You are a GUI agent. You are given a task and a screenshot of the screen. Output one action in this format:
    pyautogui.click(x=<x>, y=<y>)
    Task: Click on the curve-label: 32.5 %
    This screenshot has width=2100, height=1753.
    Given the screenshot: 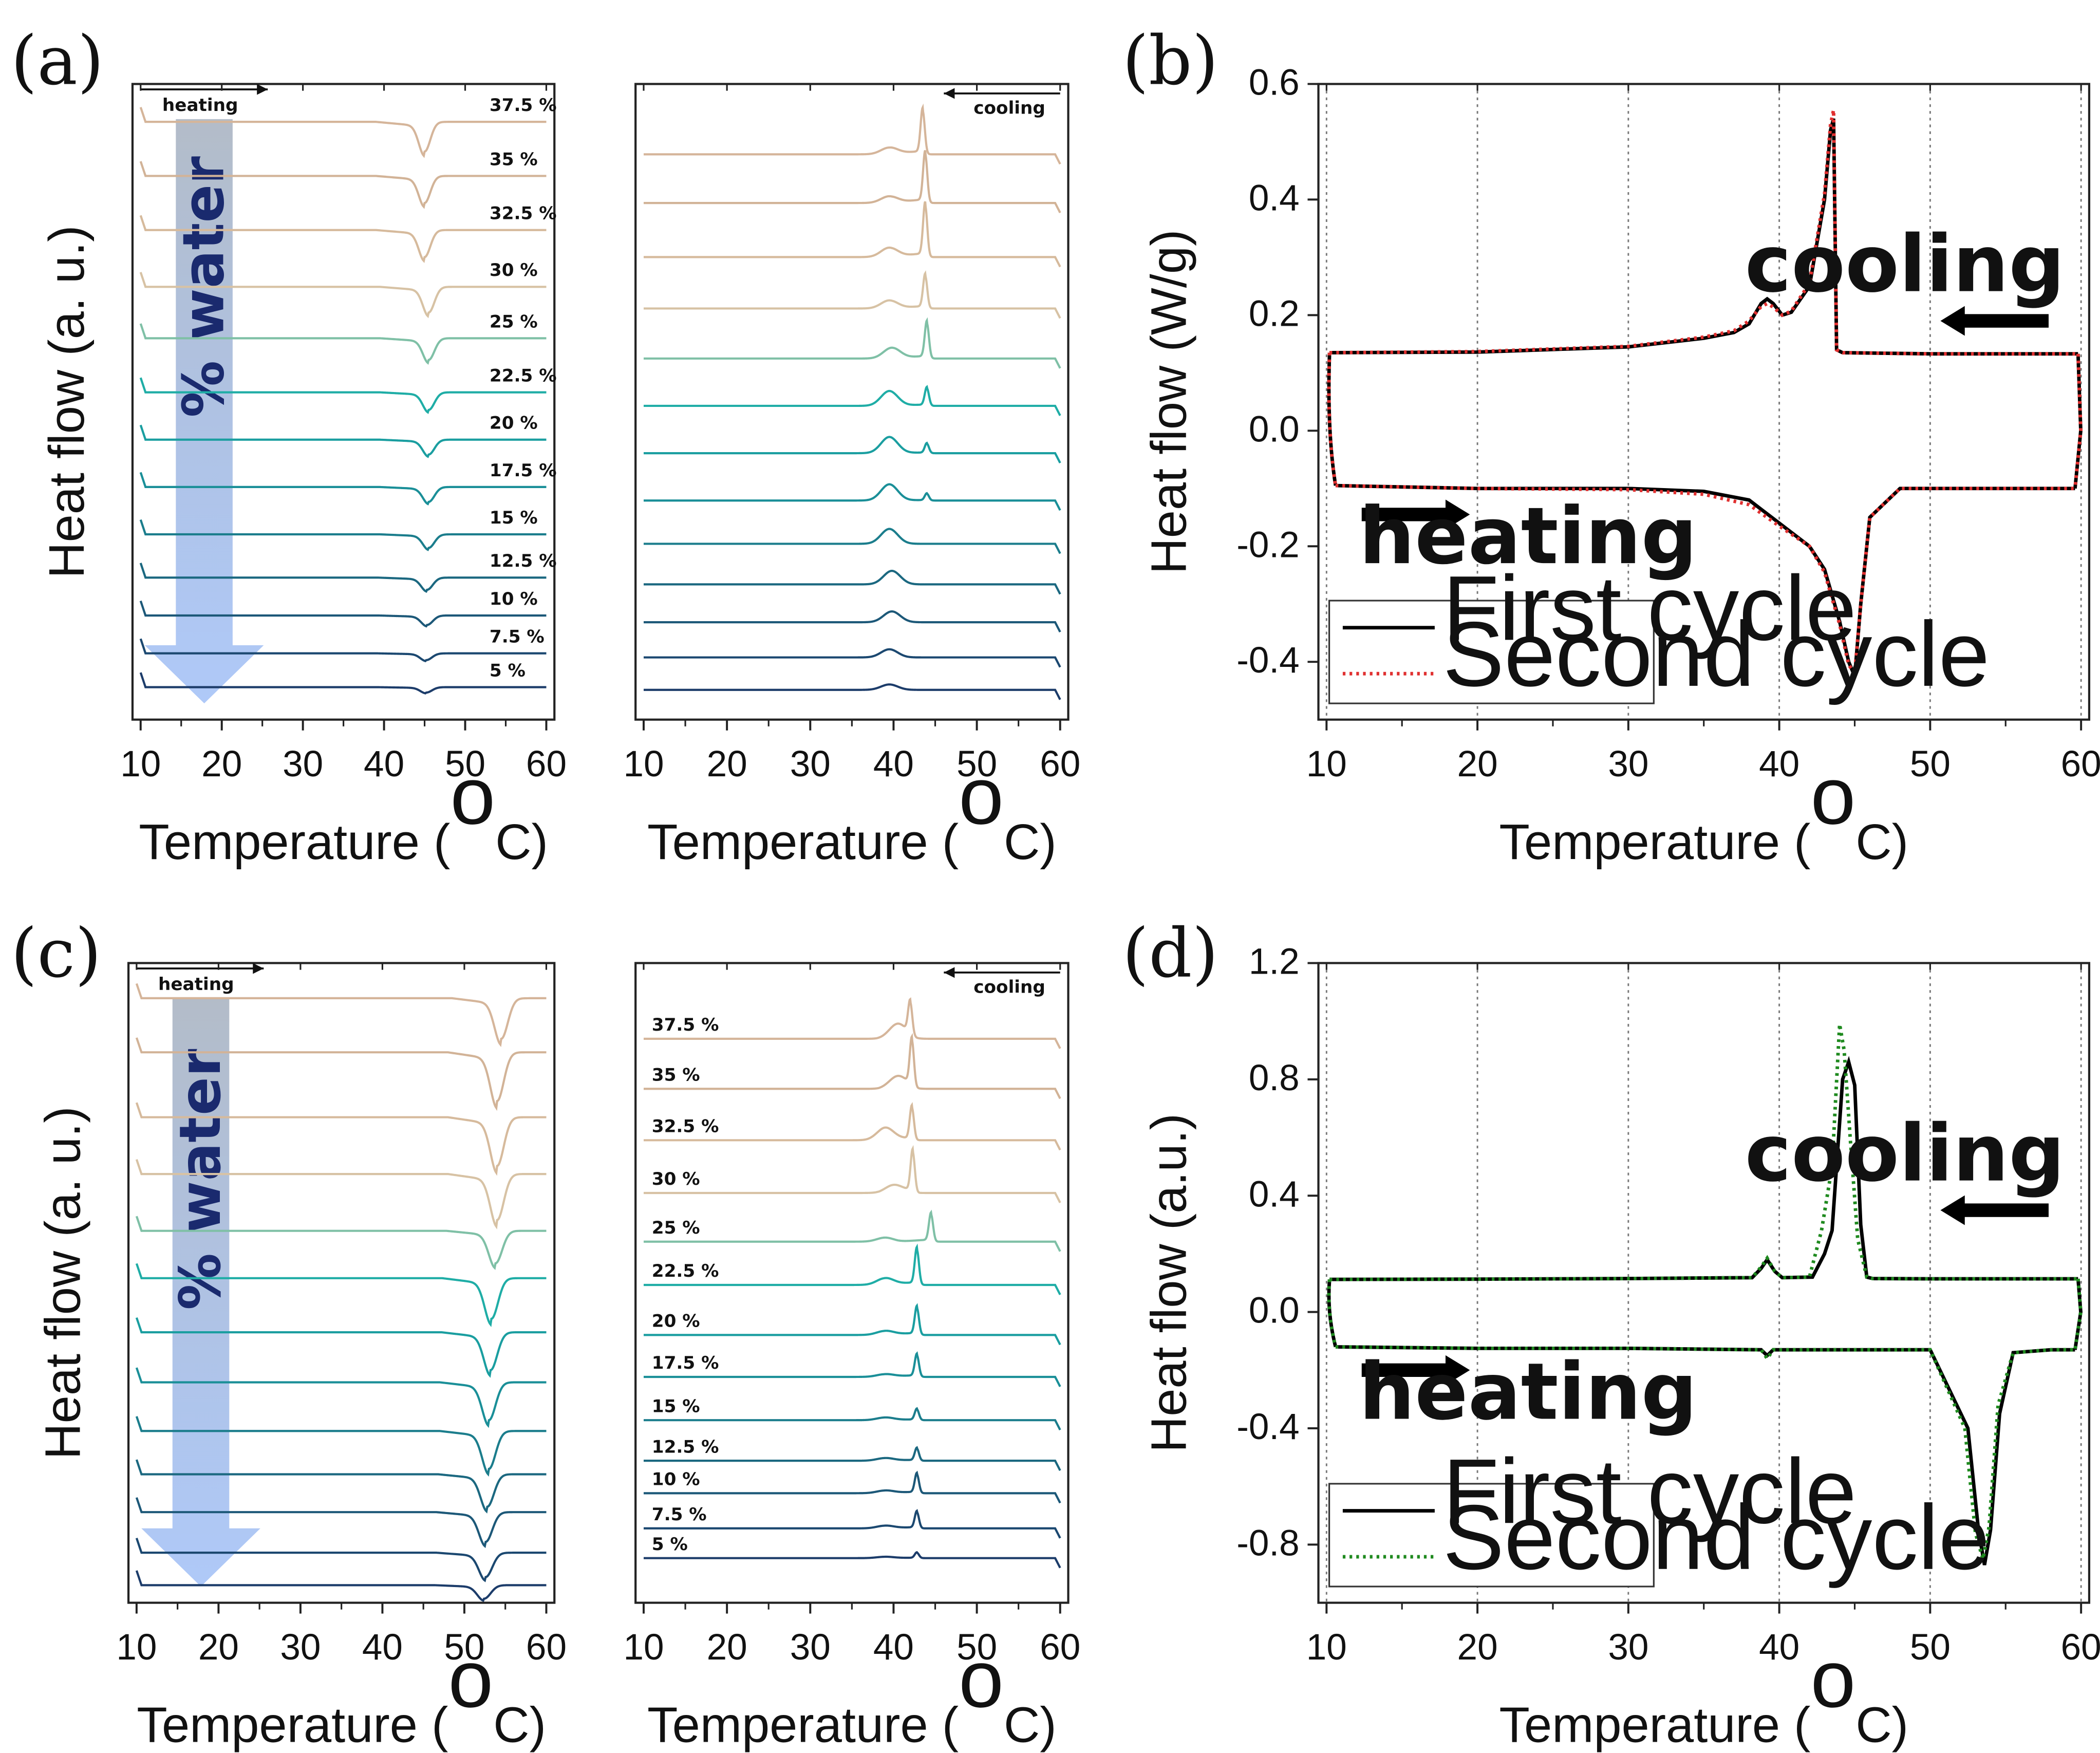 What is the action you would take?
    pyautogui.click(x=686, y=1127)
    